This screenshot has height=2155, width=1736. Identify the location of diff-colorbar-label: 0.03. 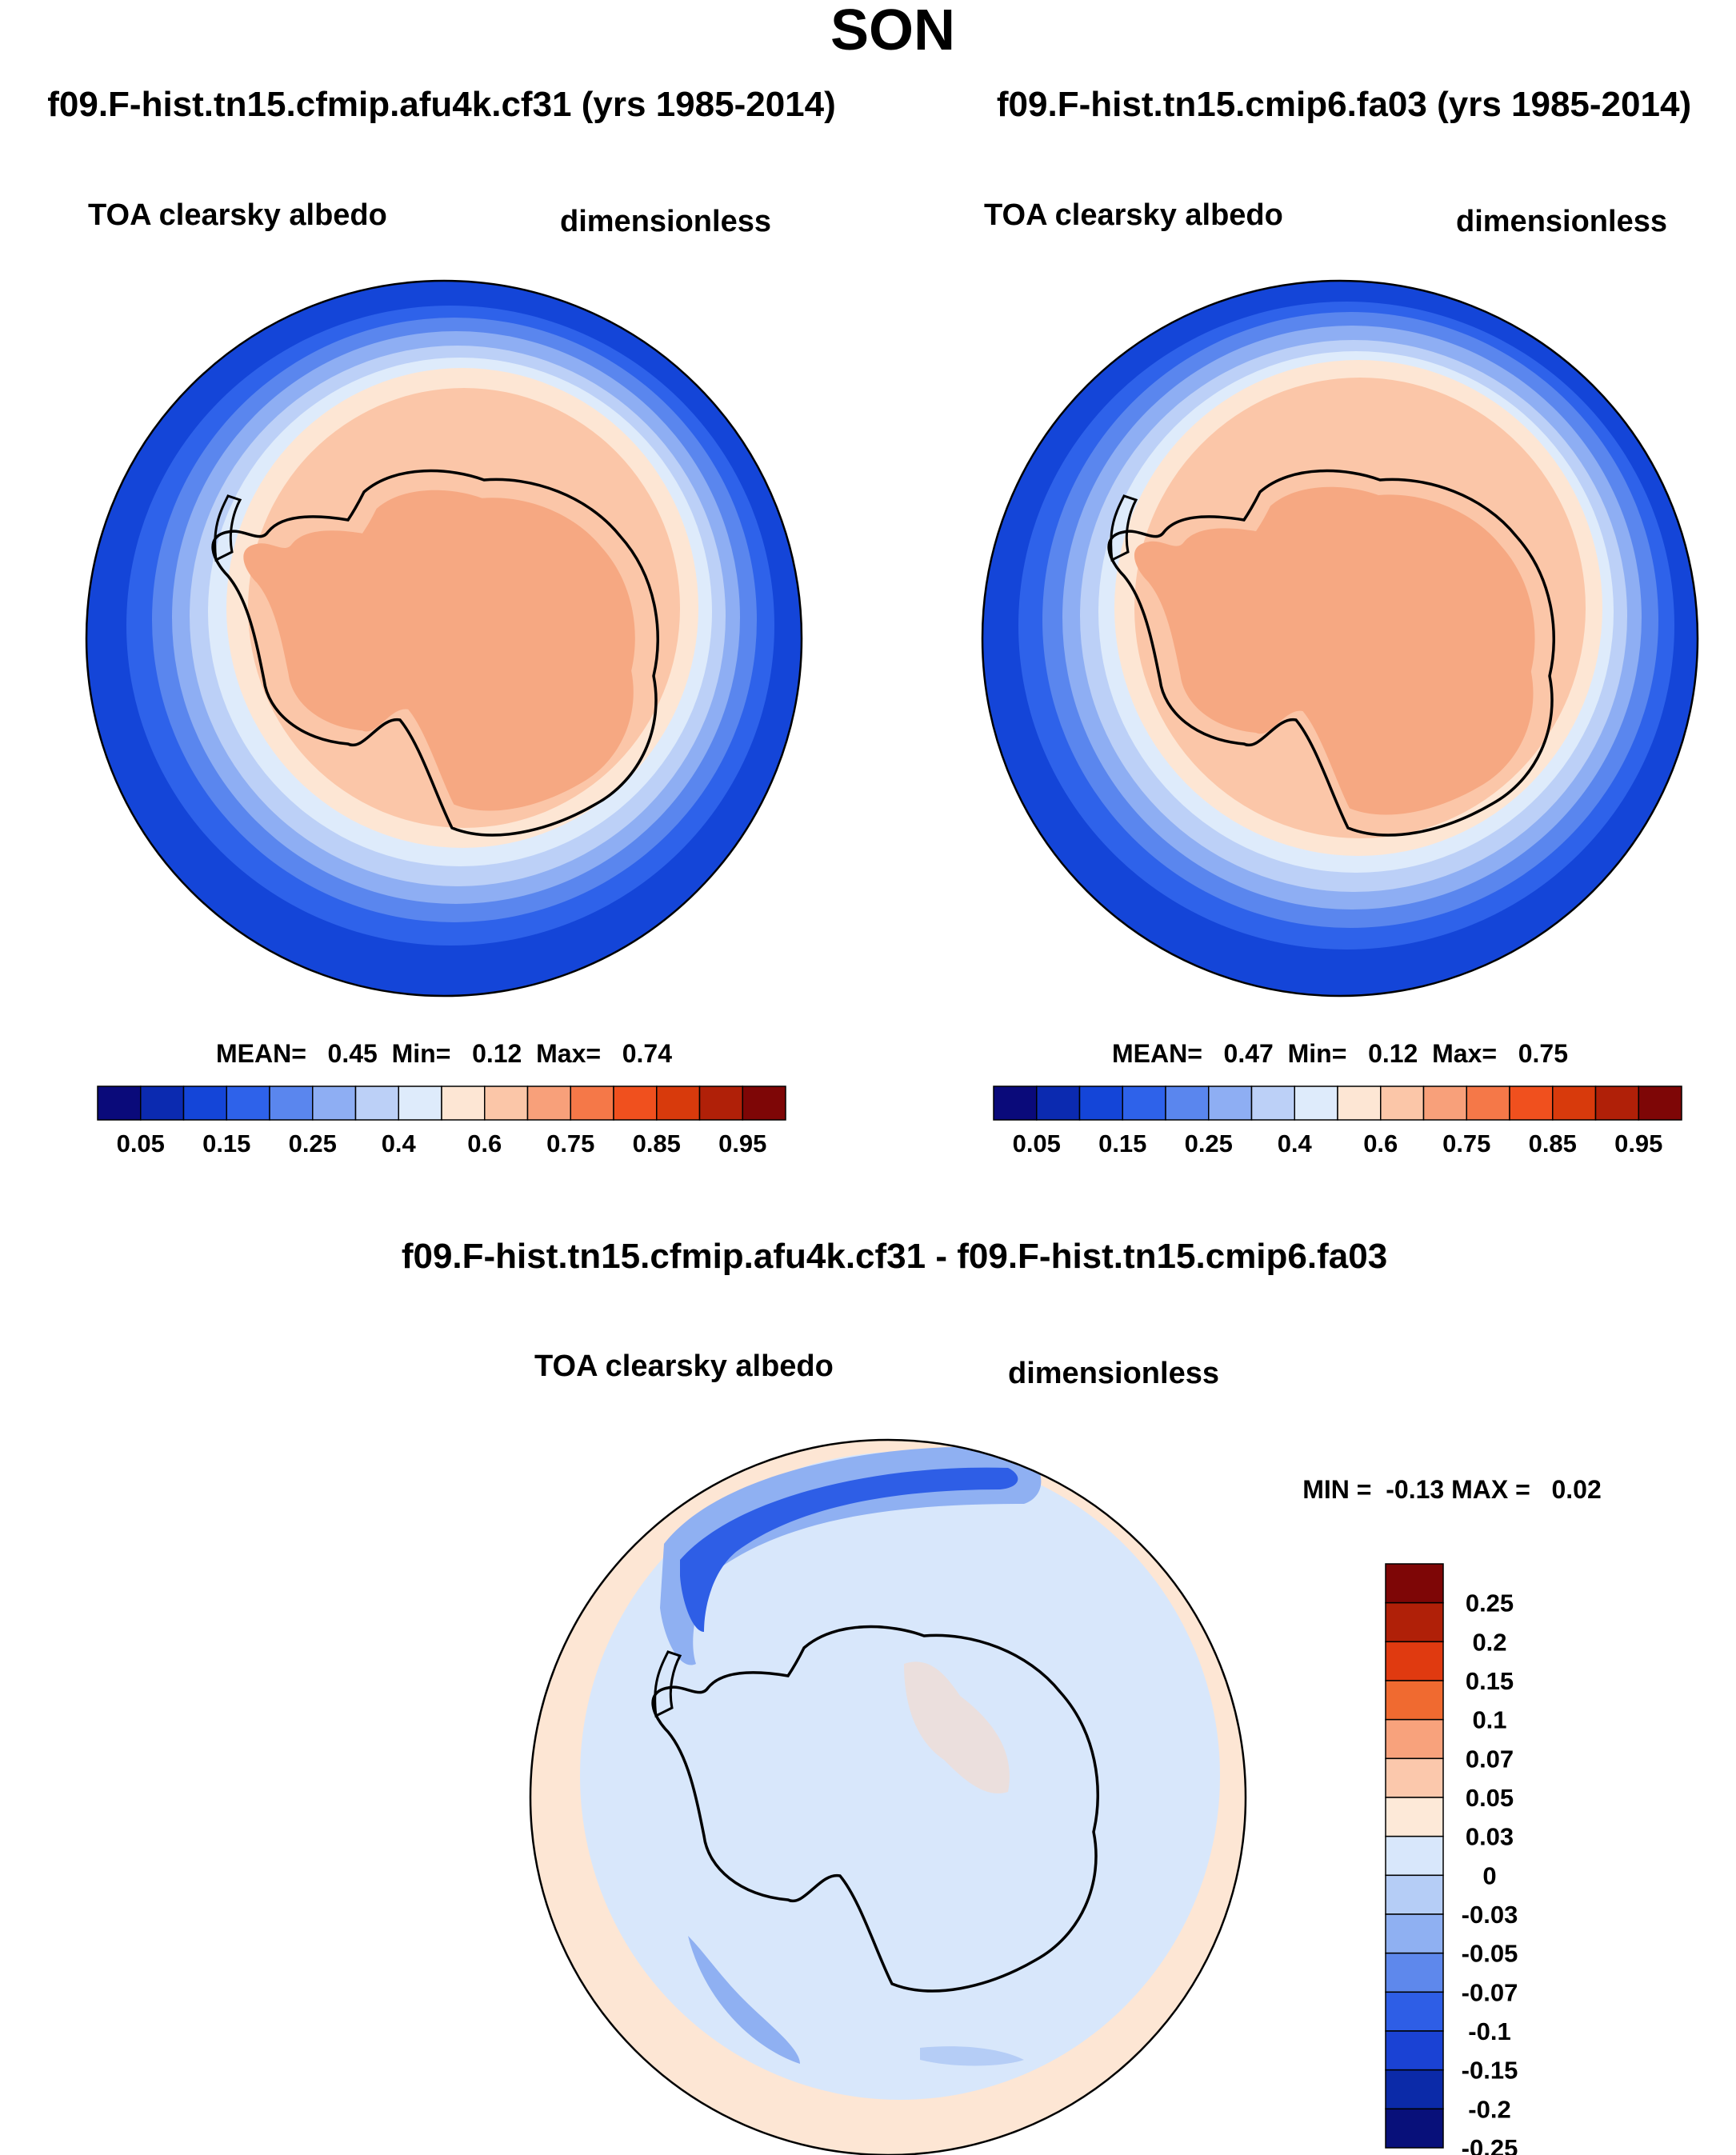
(1490, 1837).